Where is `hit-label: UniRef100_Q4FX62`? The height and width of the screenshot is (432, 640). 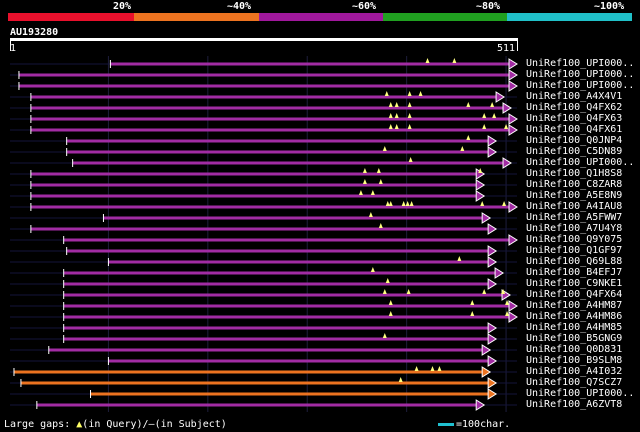
hit-label: UniRef100_Q4FX62 is located at coordinates (574, 107).